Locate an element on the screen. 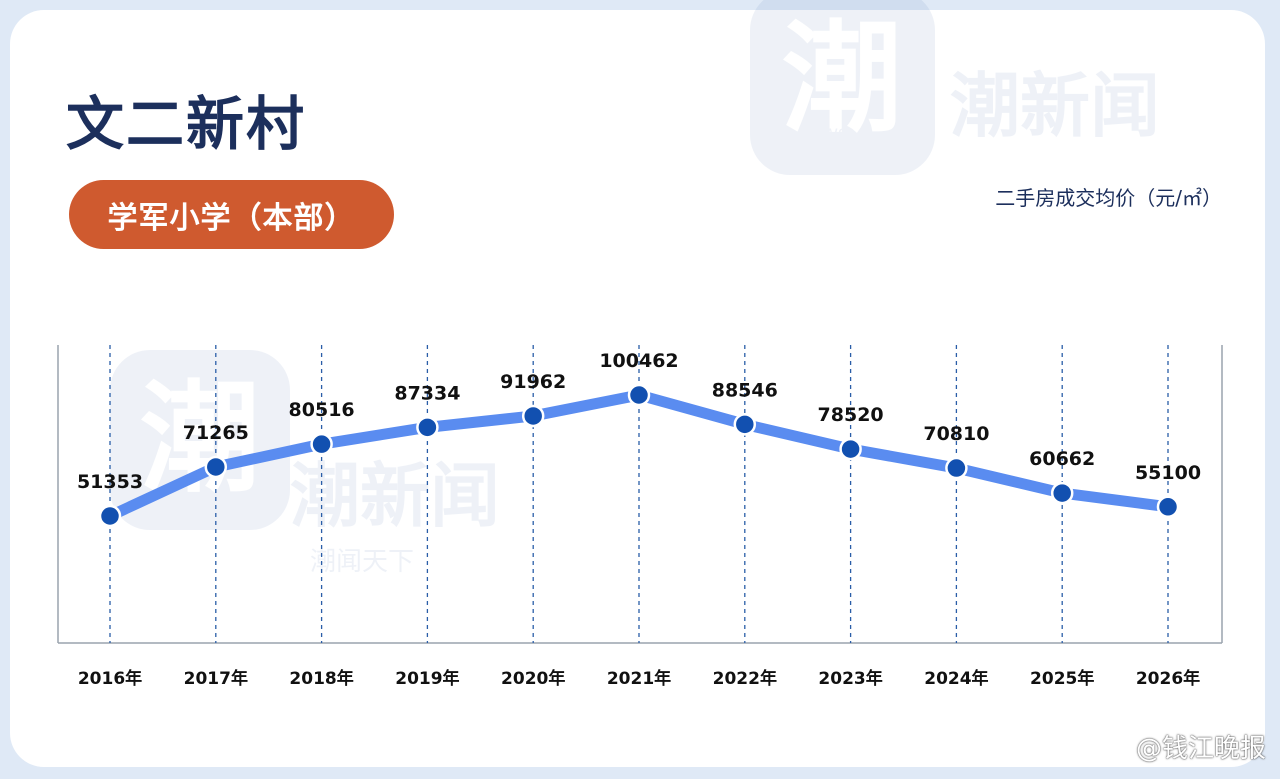  x-tick-label: 2021年 is located at coordinates (639, 678).